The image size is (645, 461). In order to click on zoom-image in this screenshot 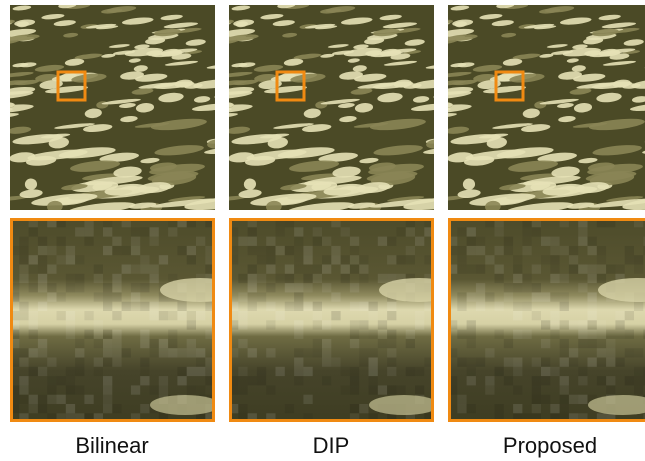, I will do `click(331, 320)`.